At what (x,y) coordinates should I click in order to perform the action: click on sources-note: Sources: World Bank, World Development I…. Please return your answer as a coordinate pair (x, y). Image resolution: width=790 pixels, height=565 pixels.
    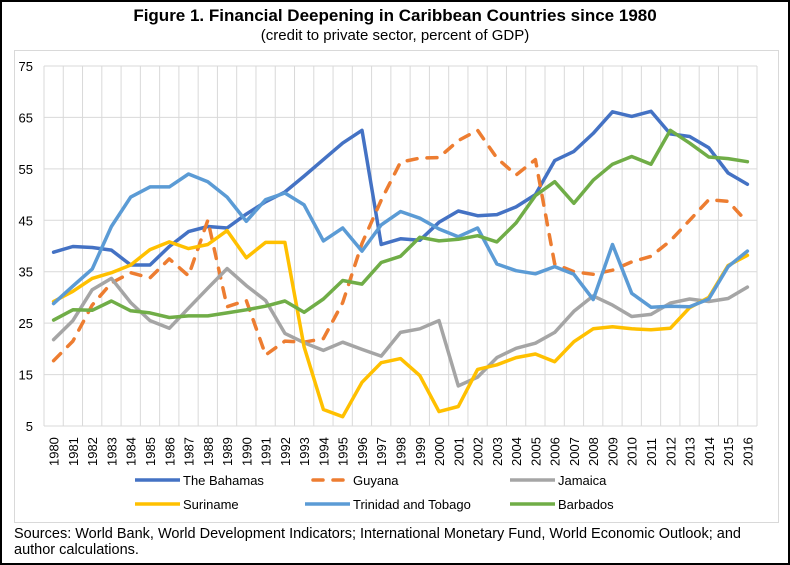
    Looking at the image, I should click on (377, 542).